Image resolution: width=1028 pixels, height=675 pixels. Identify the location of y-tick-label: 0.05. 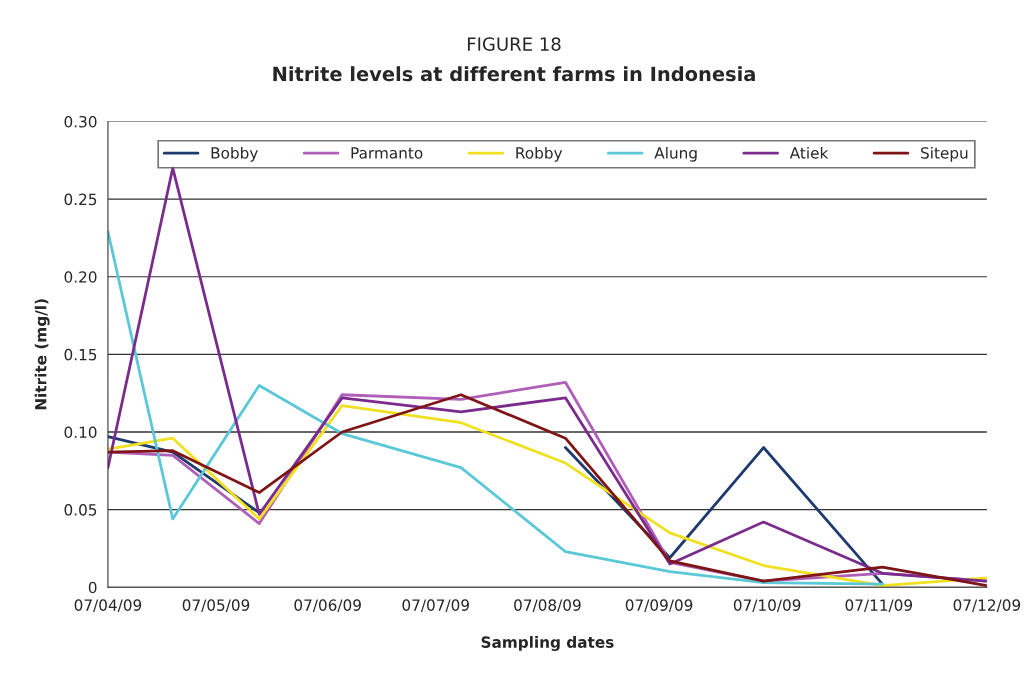
(80, 510).